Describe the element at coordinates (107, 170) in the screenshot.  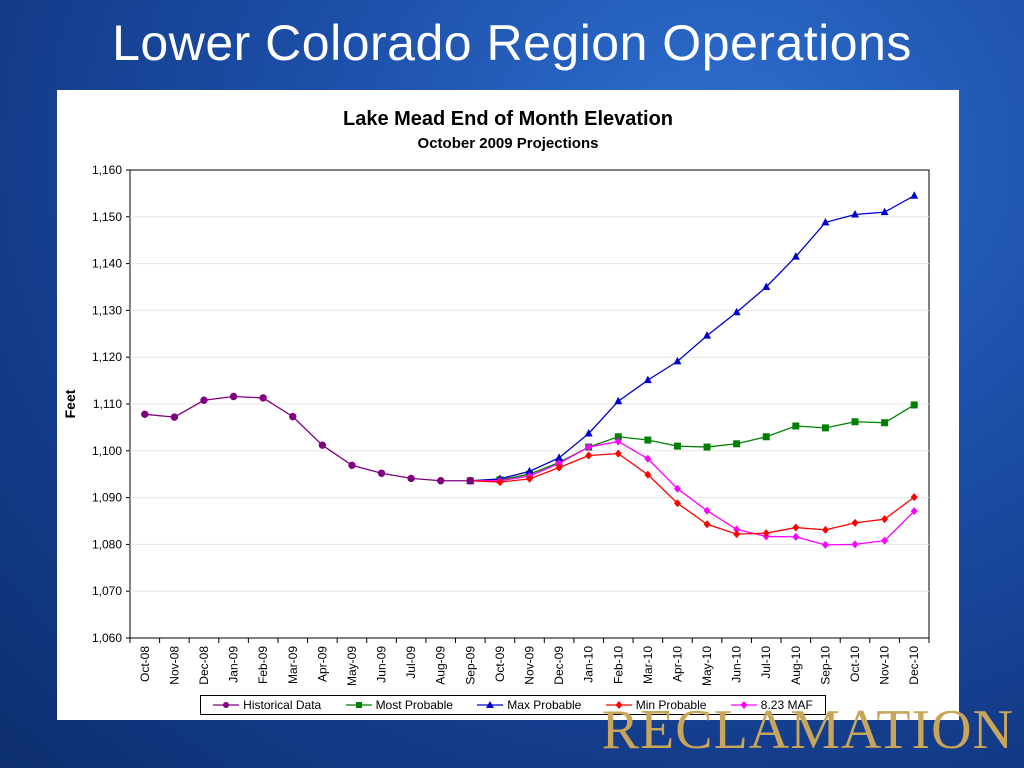
I see `y-tick-label: 1,160` at that location.